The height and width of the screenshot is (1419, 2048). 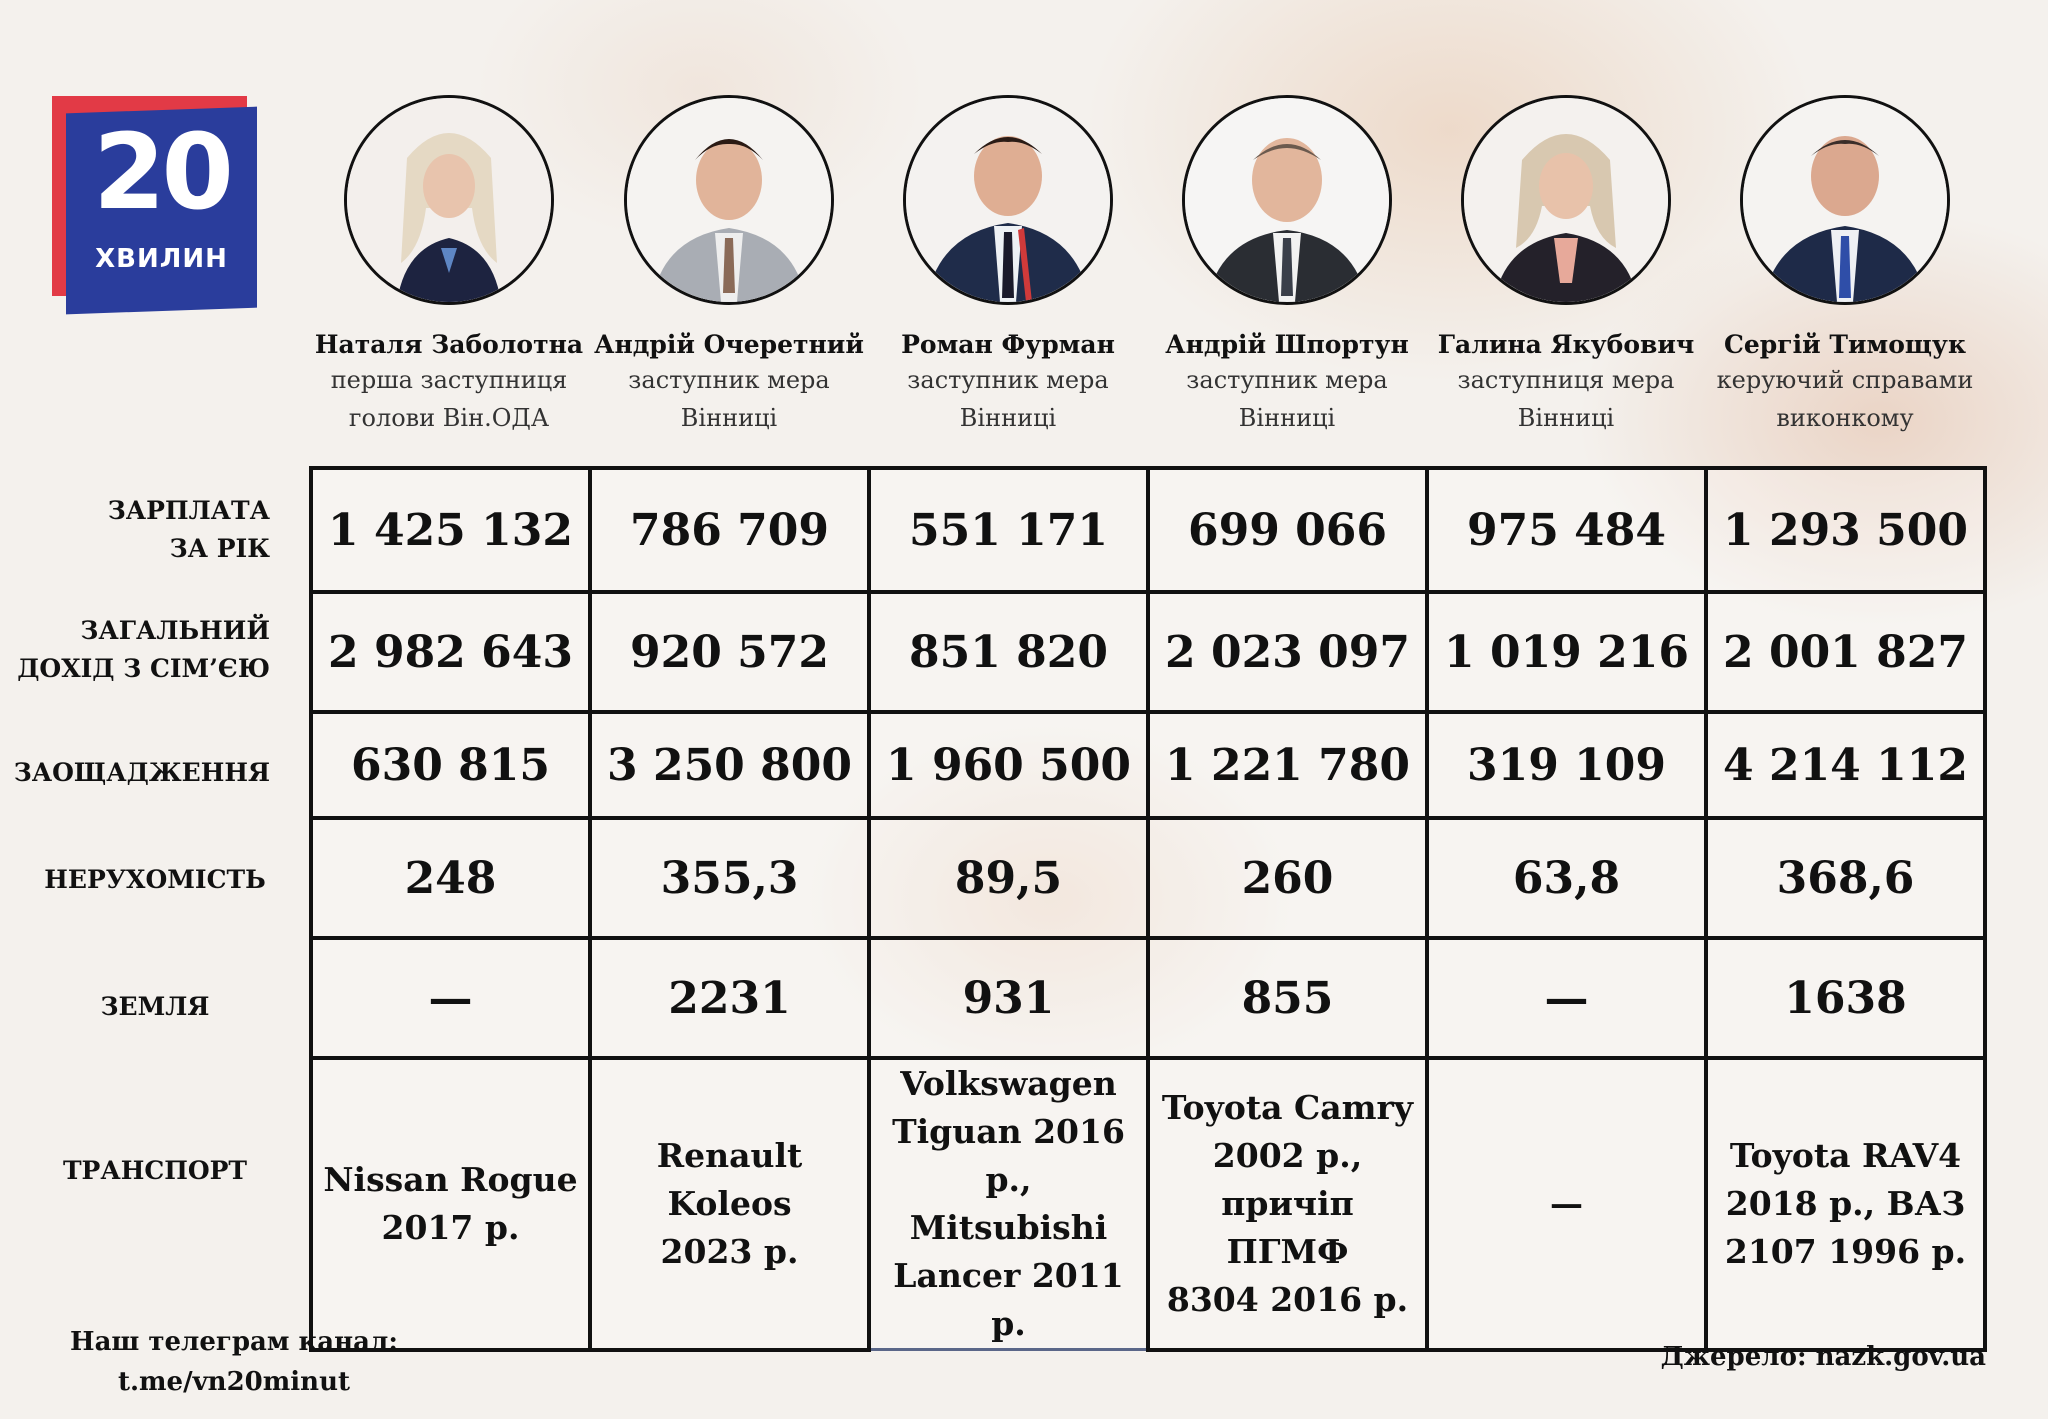 I want to click on table-cell: 551 171, so click(x=1008, y=530).